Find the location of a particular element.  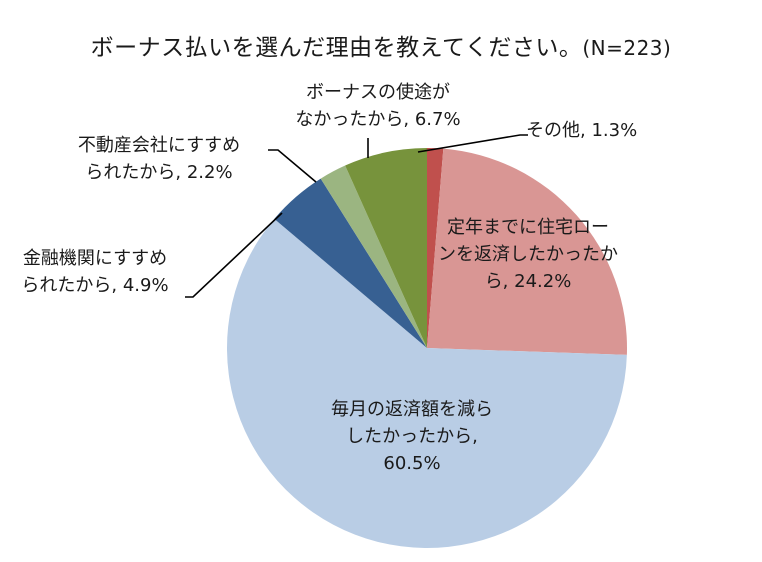

slice-bonus-use is located at coordinates (386, 248).